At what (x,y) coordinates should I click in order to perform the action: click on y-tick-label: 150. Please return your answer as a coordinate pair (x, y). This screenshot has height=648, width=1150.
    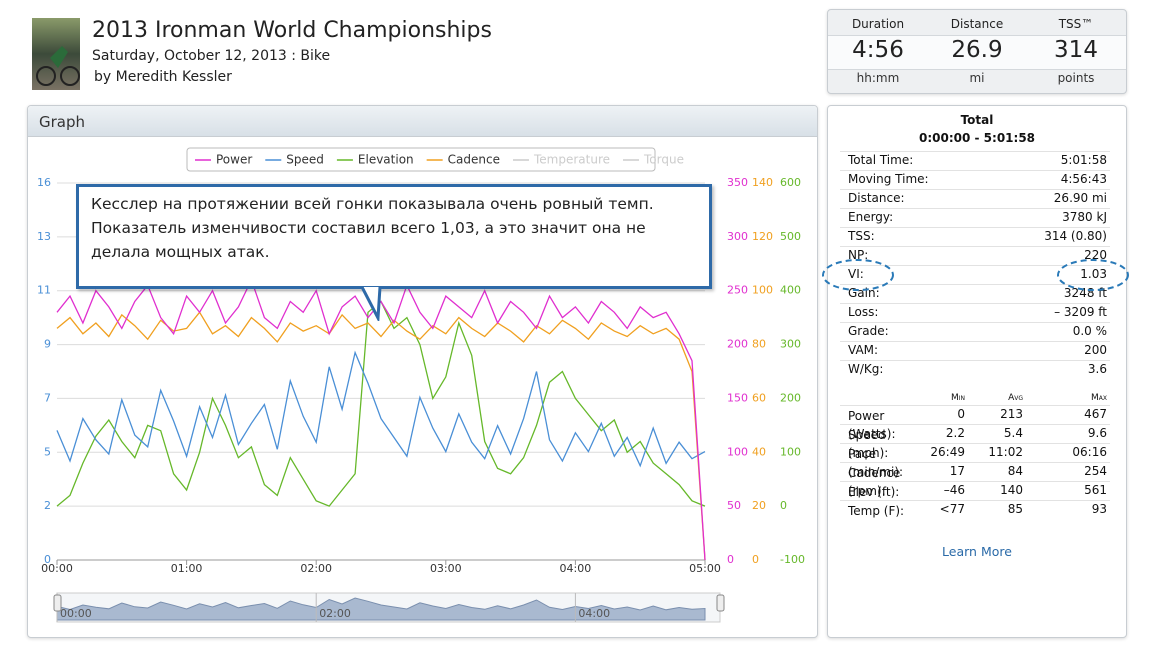
    Looking at the image, I should click on (737, 397).